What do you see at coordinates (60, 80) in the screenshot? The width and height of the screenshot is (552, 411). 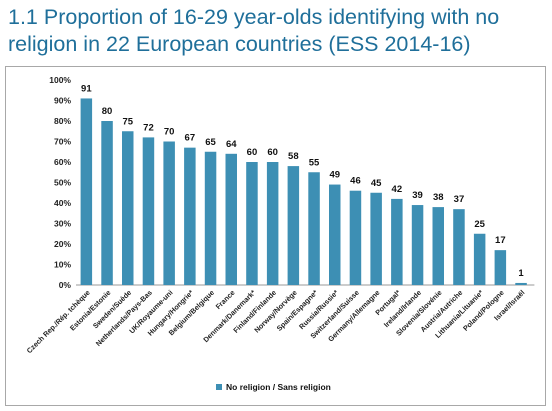 I see `y-tick-label: 100%` at bounding box center [60, 80].